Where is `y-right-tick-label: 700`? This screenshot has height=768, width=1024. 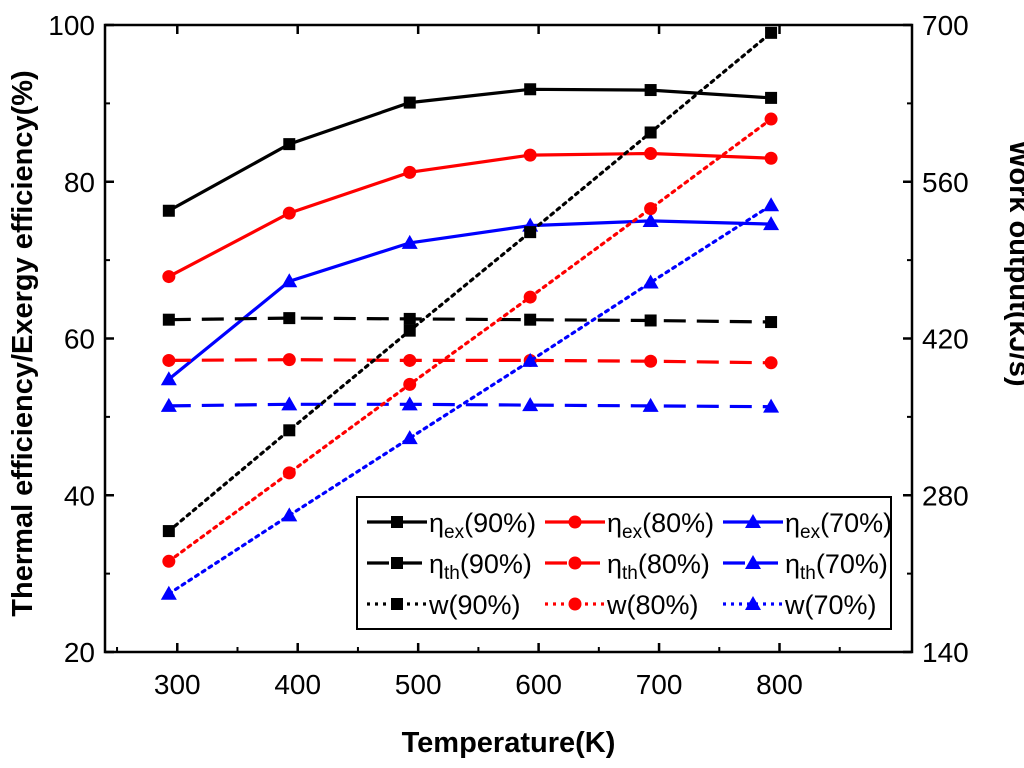 y-right-tick-label: 700 is located at coordinates (945, 25).